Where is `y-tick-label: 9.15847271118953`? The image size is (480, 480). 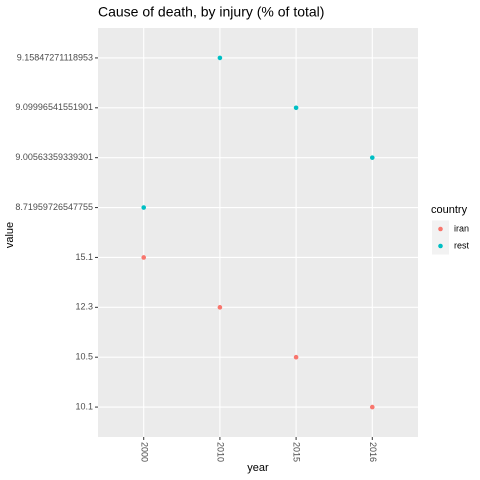 y-tick-label: 9.15847271118953 is located at coordinates (55, 57).